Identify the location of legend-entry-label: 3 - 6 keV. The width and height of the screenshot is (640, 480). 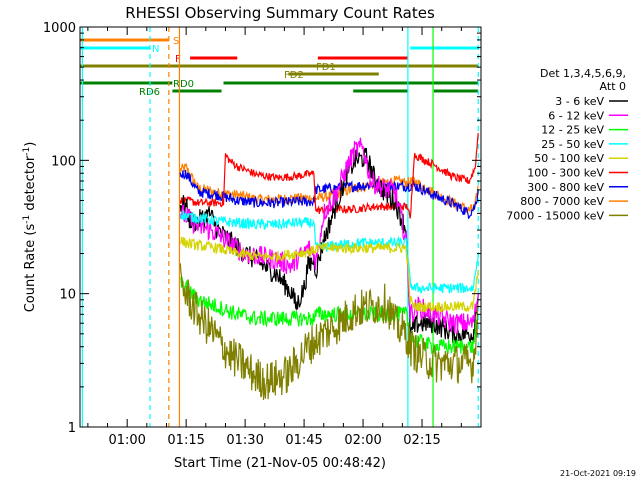
(579, 101).